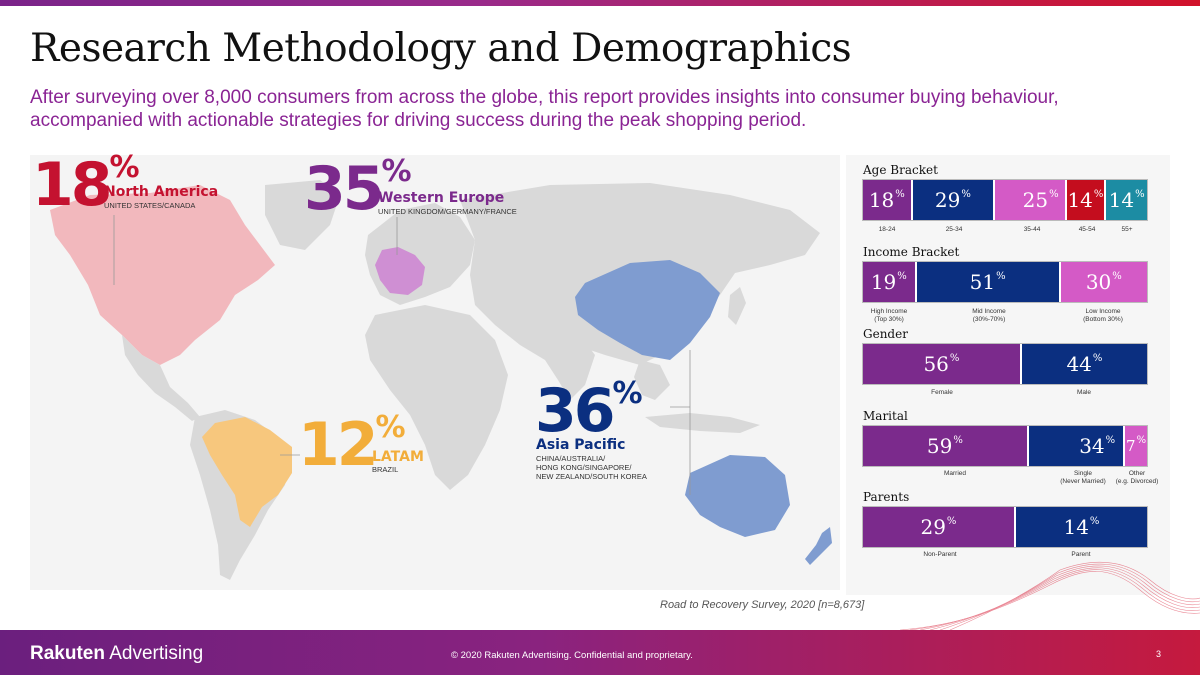  Describe the element at coordinates (652, 380) in the screenshot. I see `southeast-asia-shape` at that location.